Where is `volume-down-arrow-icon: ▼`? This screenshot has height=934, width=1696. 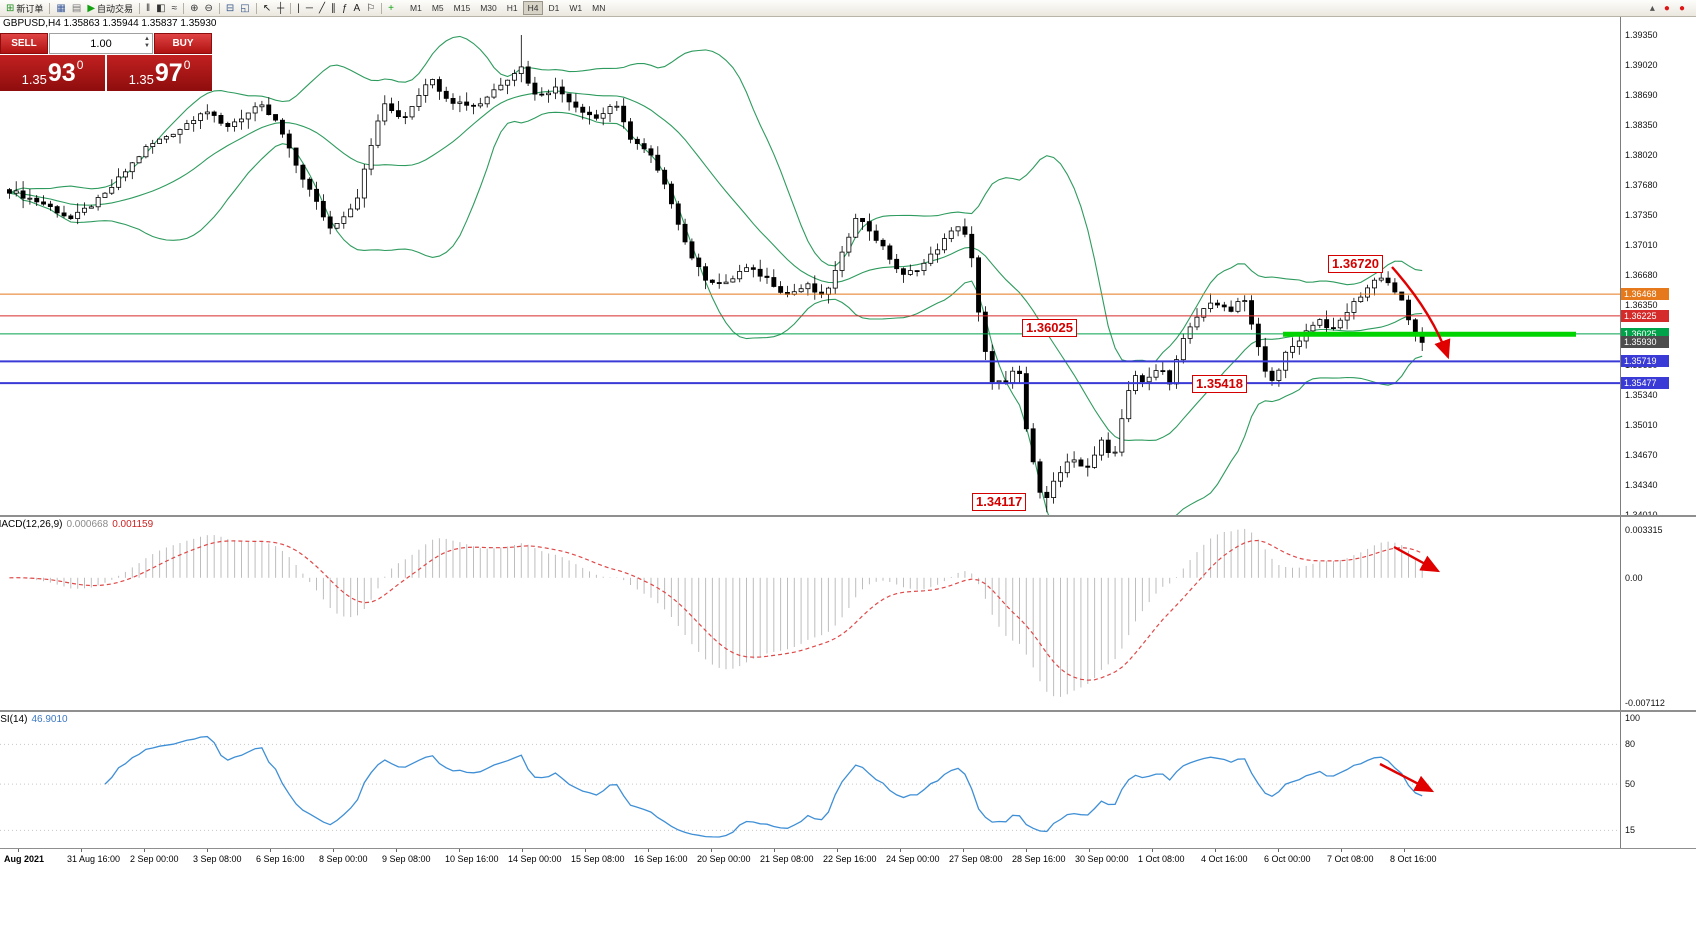 volume-down-arrow-icon: ▼ is located at coordinates (147, 46).